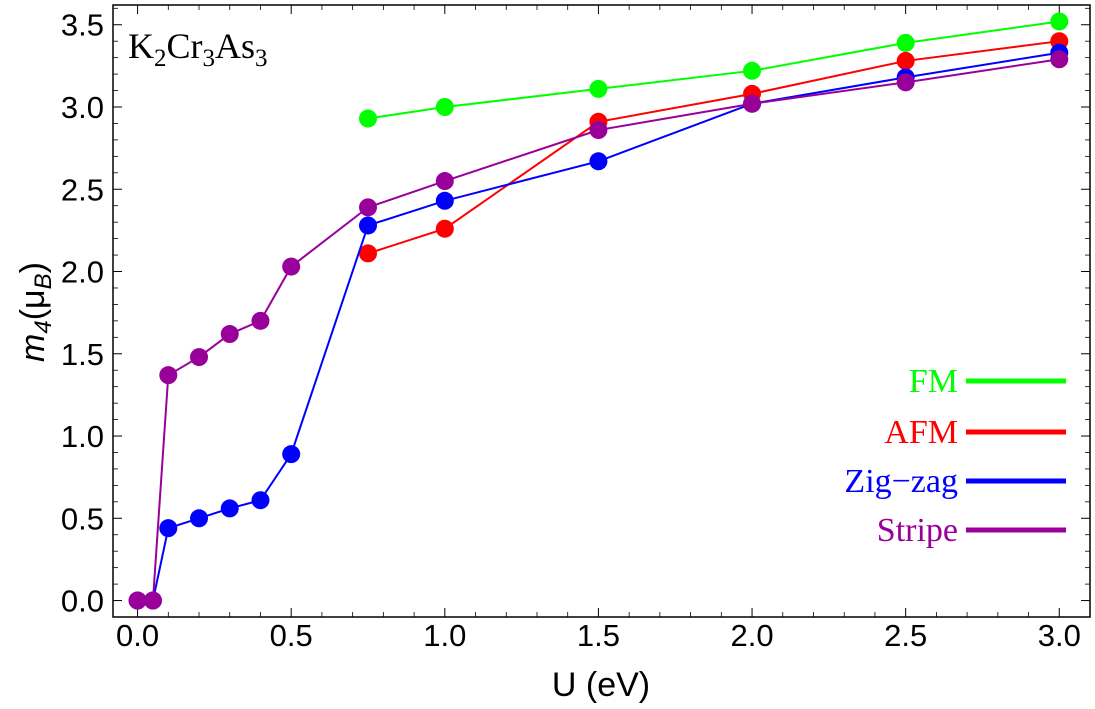 The image size is (1095, 709). I want to click on legend-label-afm: AFM, so click(921, 432).